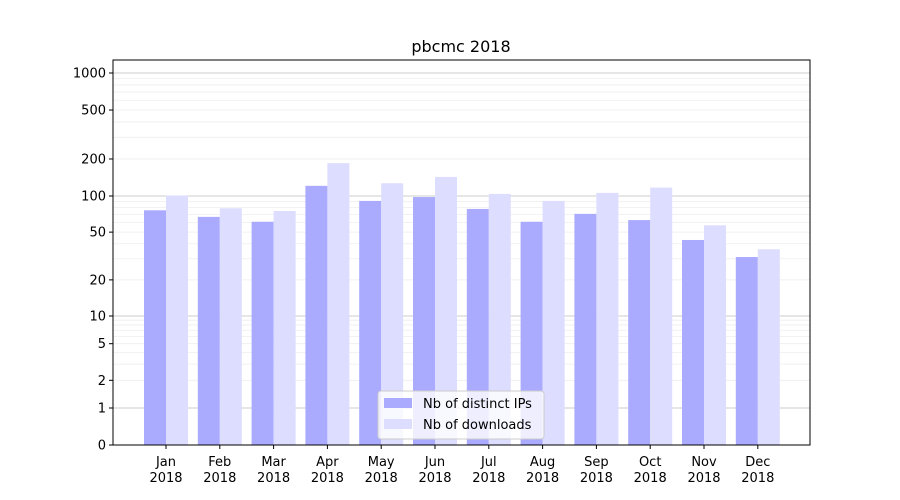 The image size is (900, 500). Describe the element at coordinates (102, 446) in the screenshot. I see `y-tick-label: 0` at that location.